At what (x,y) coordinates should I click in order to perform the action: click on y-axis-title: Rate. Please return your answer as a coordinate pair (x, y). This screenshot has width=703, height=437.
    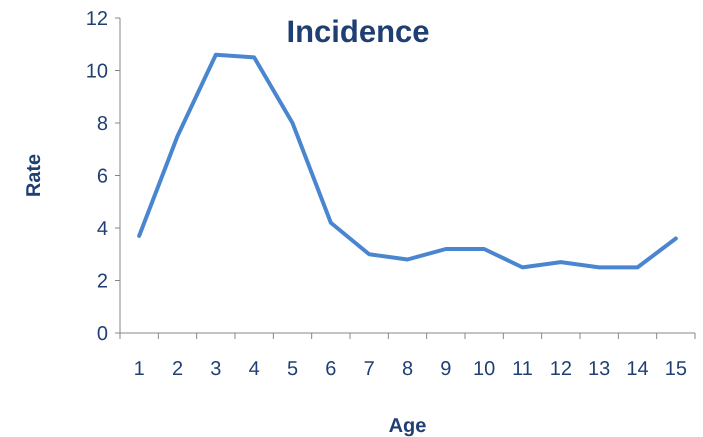
    Looking at the image, I should click on (34, 176).